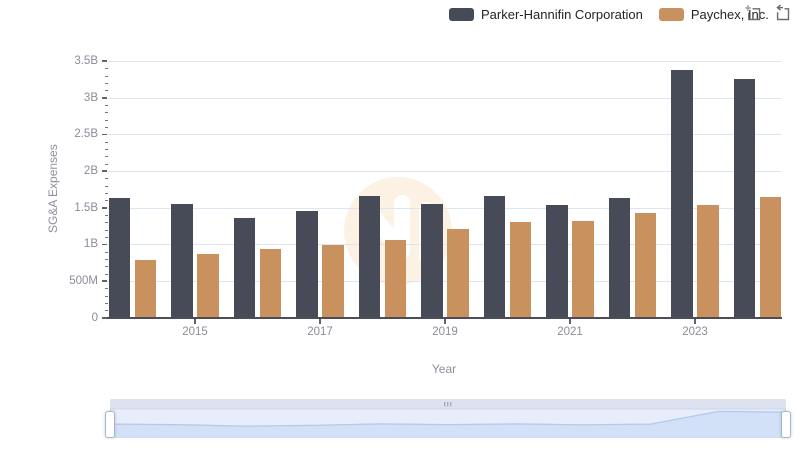 This screenshot has height=461, width=800. Describe the element at coordinates (182, 260) in the screenshot. I see `bar-parker-hannifin-2015` at that location.